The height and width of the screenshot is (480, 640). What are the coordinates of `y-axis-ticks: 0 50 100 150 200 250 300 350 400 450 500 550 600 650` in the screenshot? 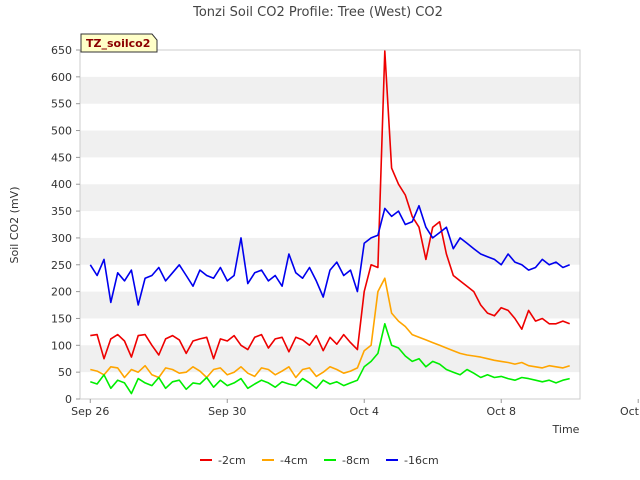 It's located at (65, 225).